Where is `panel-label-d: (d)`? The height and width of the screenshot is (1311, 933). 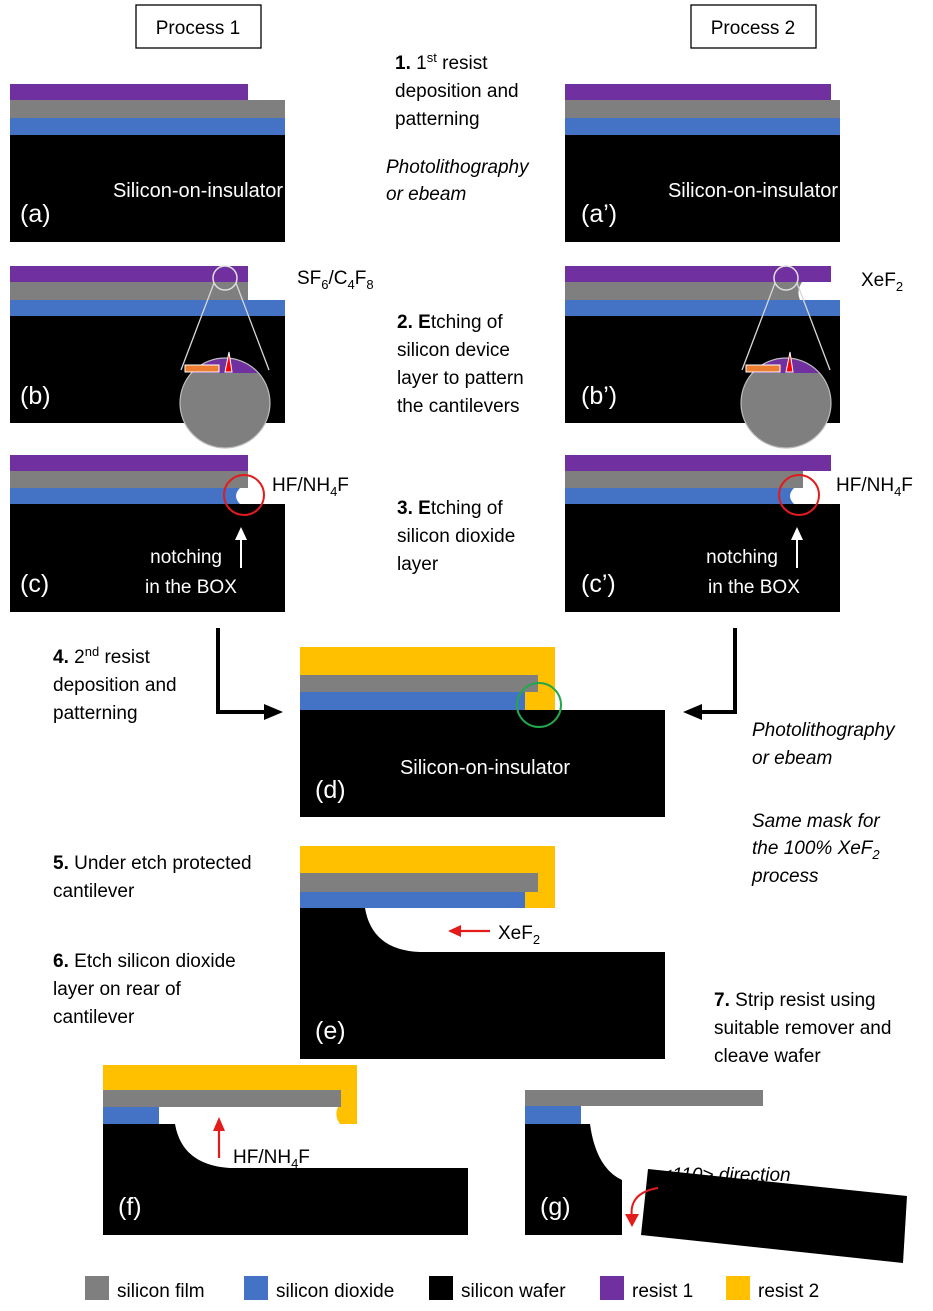 panel-label-d: (d) is located at coordinates (330, 790).